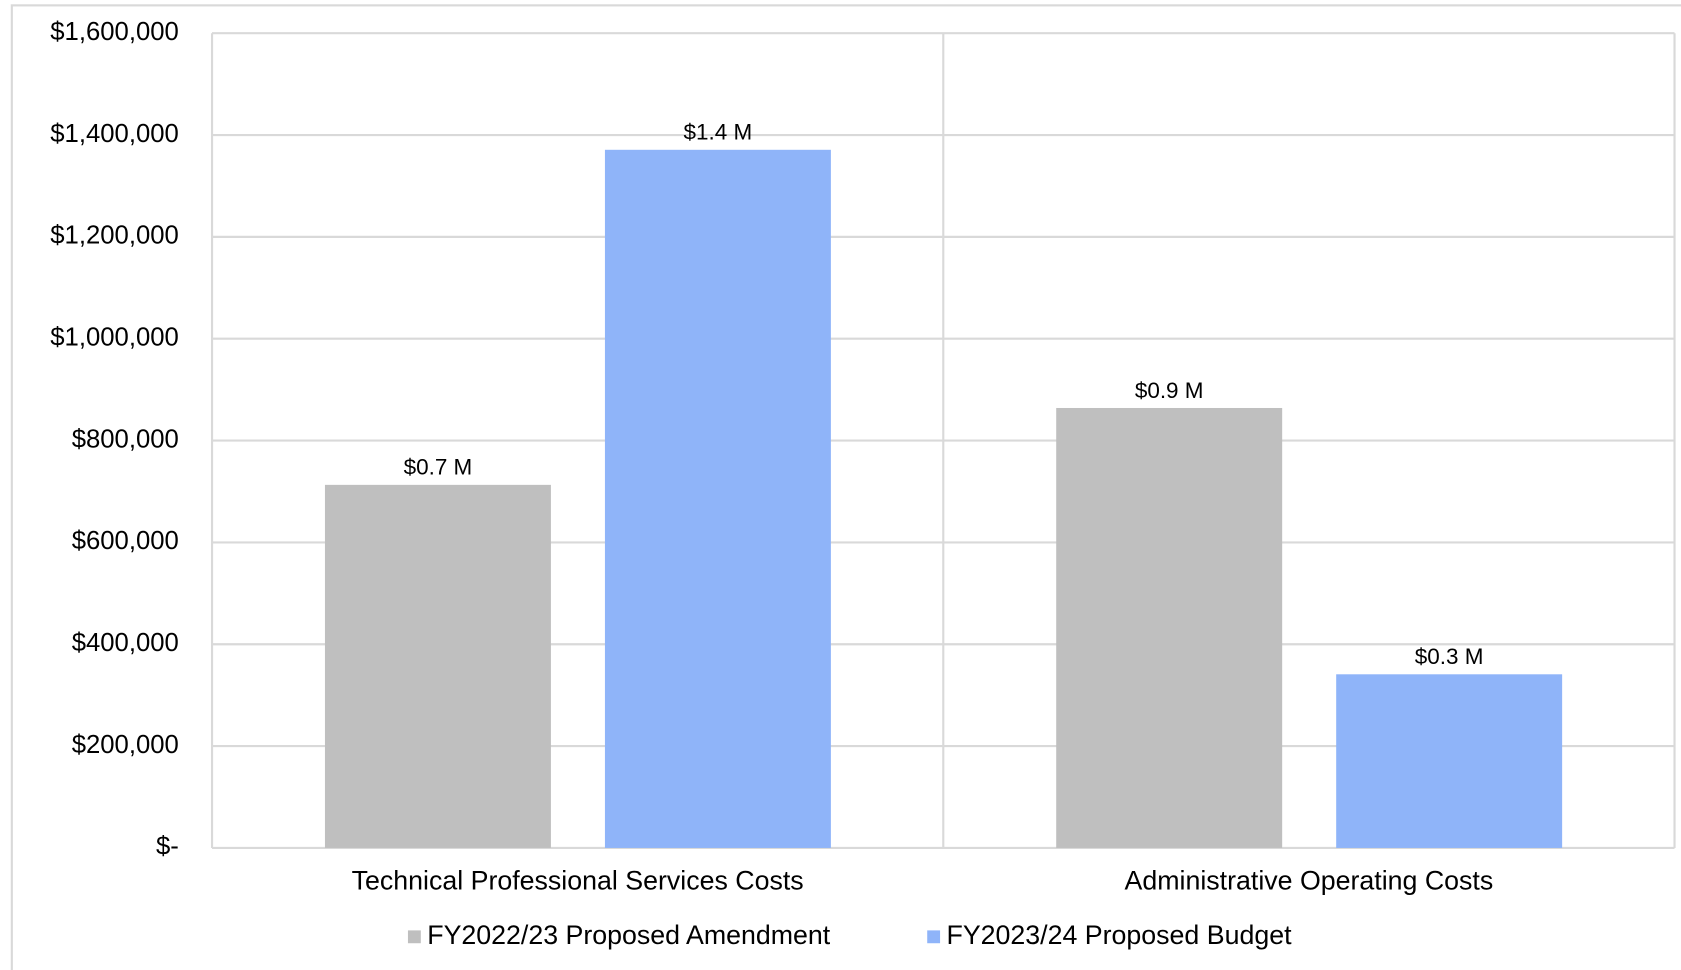  I want to click on y-tick-label: $1,400,000, so click(114, 134).